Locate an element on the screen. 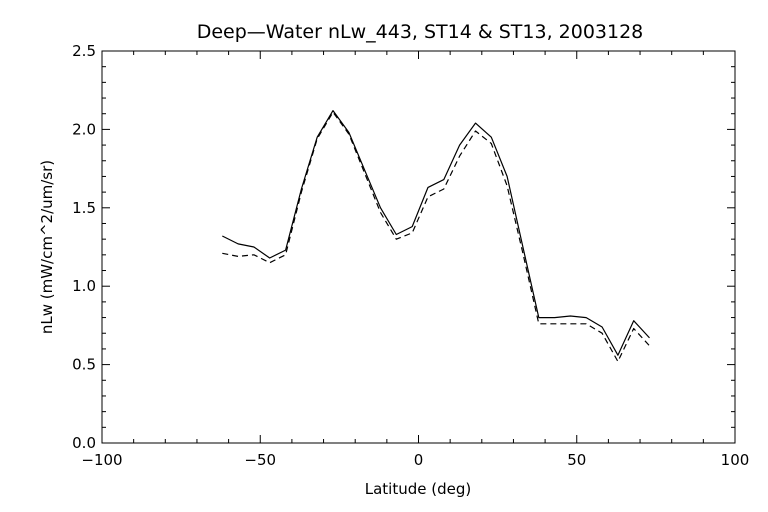  y-tick-label: 0.5 is located at coordinates (84, 365).